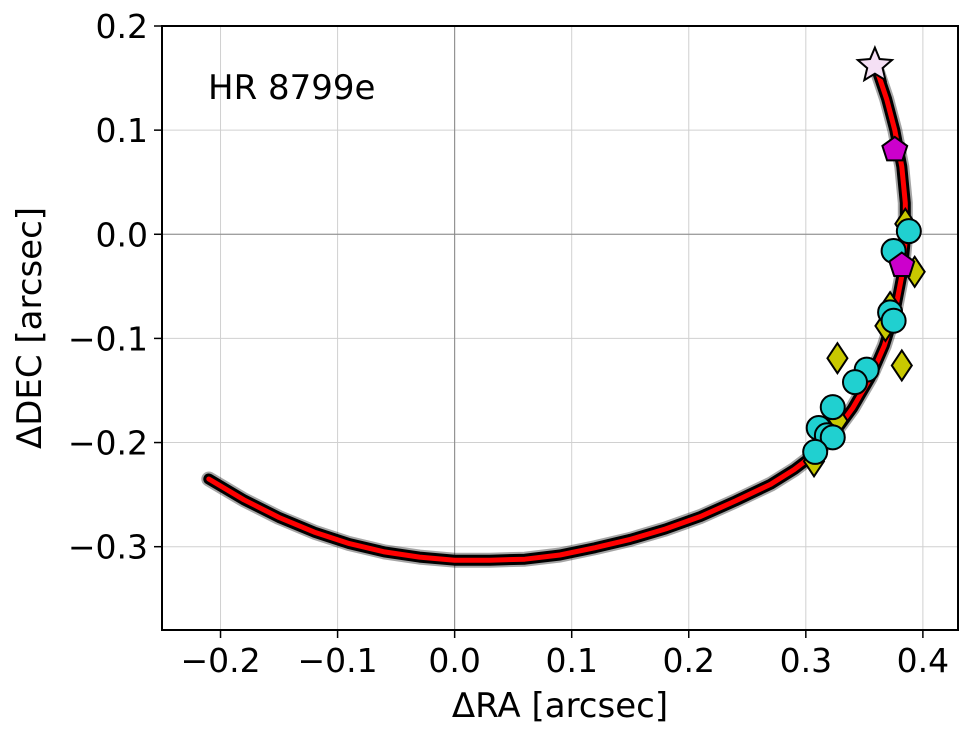 This screenshot has height=736, width=971. Describe the element at coordinates (122, 130) in the screenshot. I see `y-tick-label: 0.1` at that location.